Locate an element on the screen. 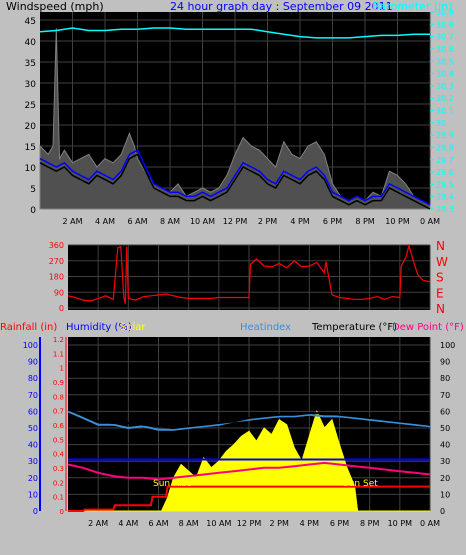 Image resolution: width=466 pixels, height=555 pixels. humidity-tick-label: 0 is located at coordinates (35, 511).